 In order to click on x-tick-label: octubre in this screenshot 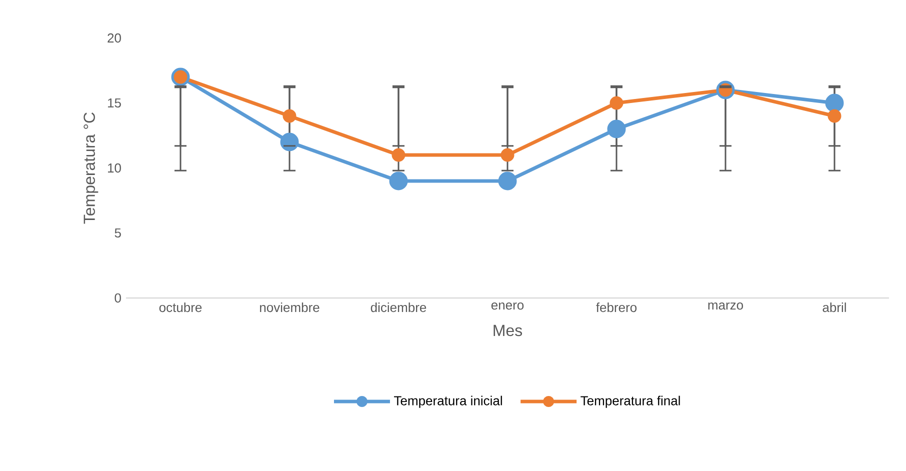, I will do `click(180, 307)`.